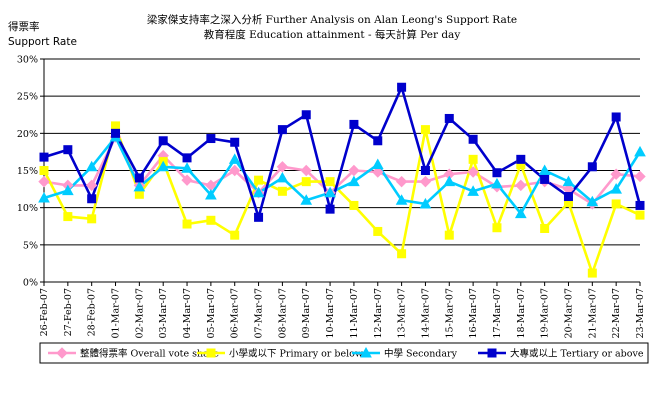  I want to click on x-tick-label: 23-Mar-07, so click(640, 313).